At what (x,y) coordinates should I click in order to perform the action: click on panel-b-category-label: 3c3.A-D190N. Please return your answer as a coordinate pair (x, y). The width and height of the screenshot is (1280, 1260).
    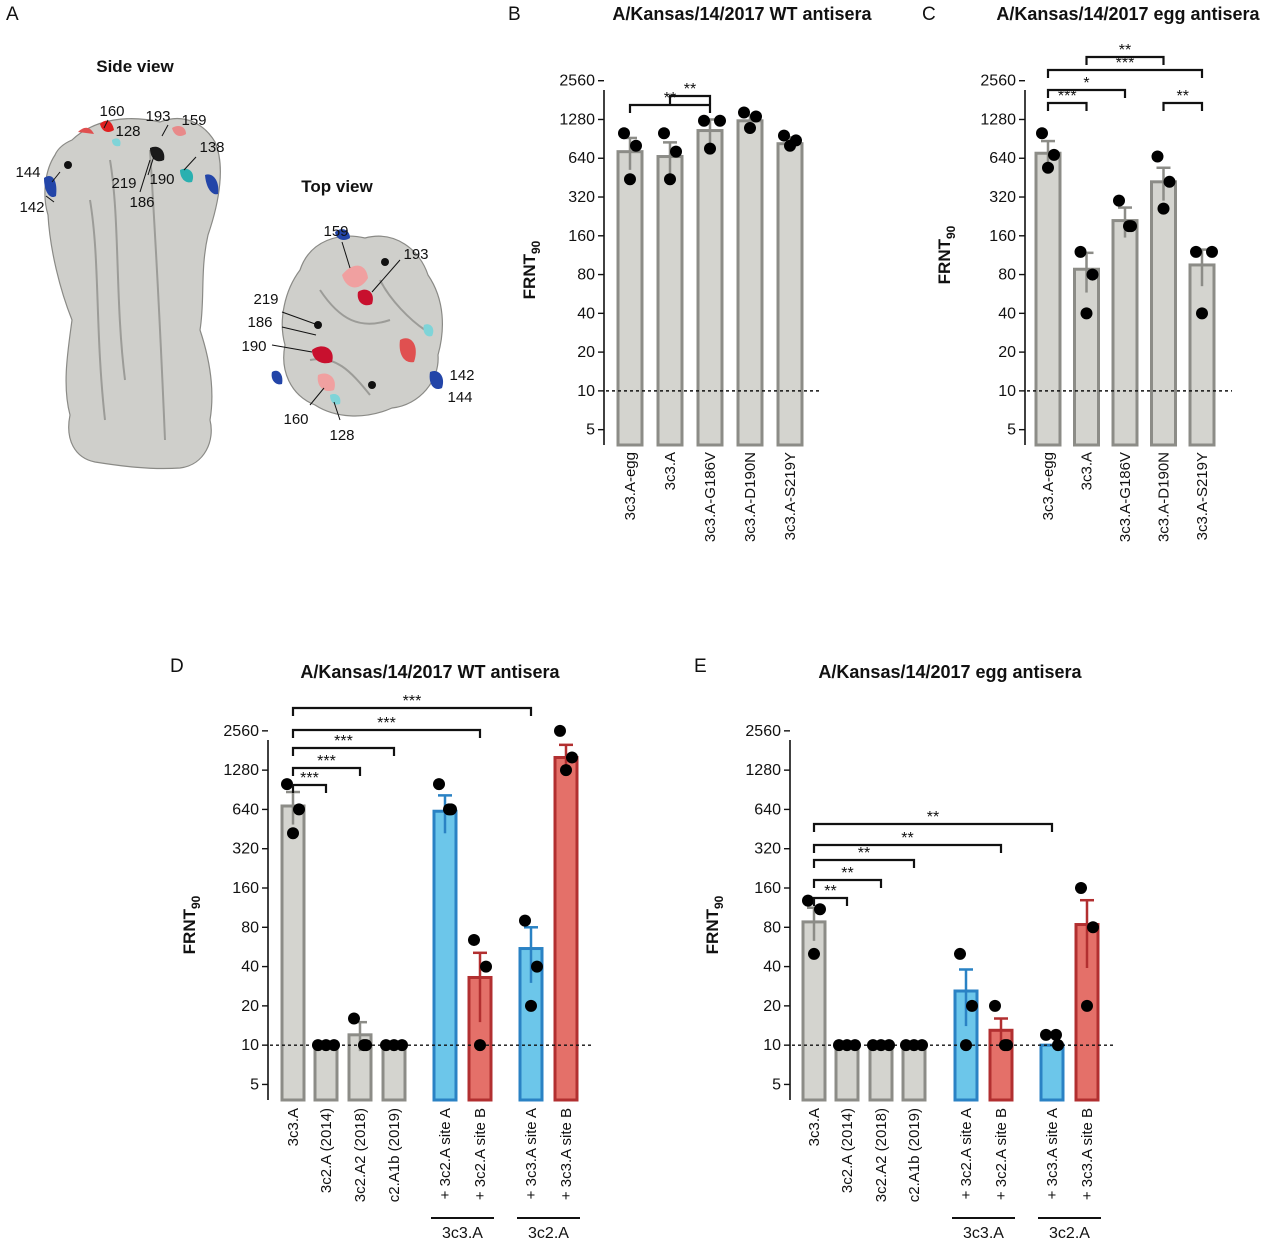
    Looking at the image, I should click on (750, 497).